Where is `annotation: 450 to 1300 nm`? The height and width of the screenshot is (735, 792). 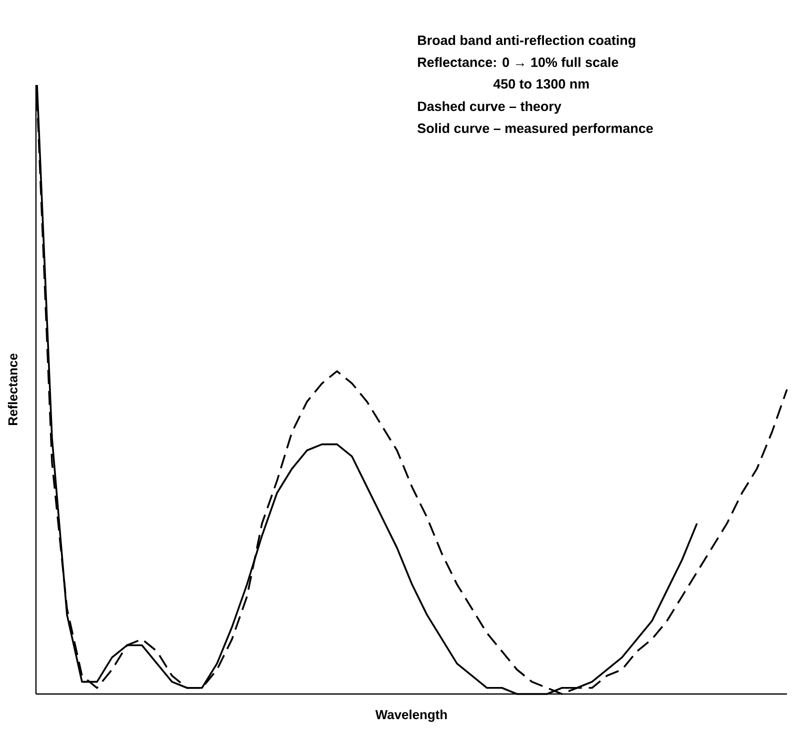 annotation: 450 to 1300 nm is located at coordinates (541, 84).